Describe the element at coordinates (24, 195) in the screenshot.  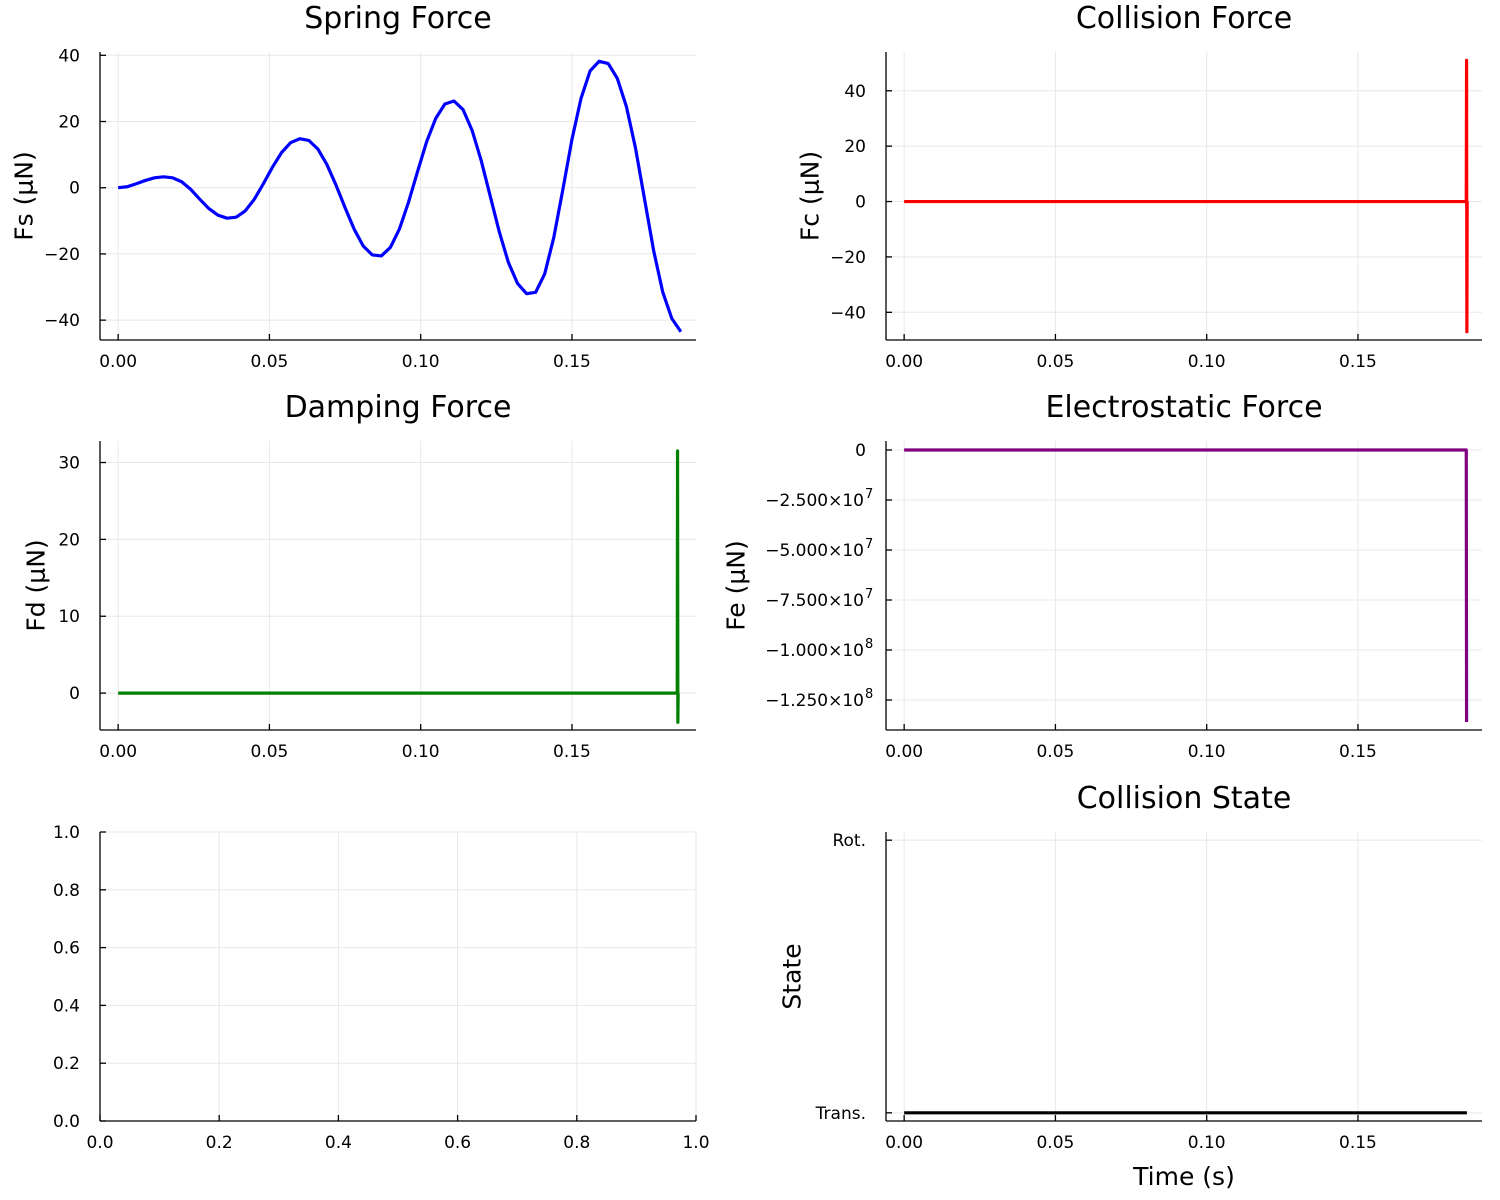
I see `y-axis-label: Fs (μN)` at that location.